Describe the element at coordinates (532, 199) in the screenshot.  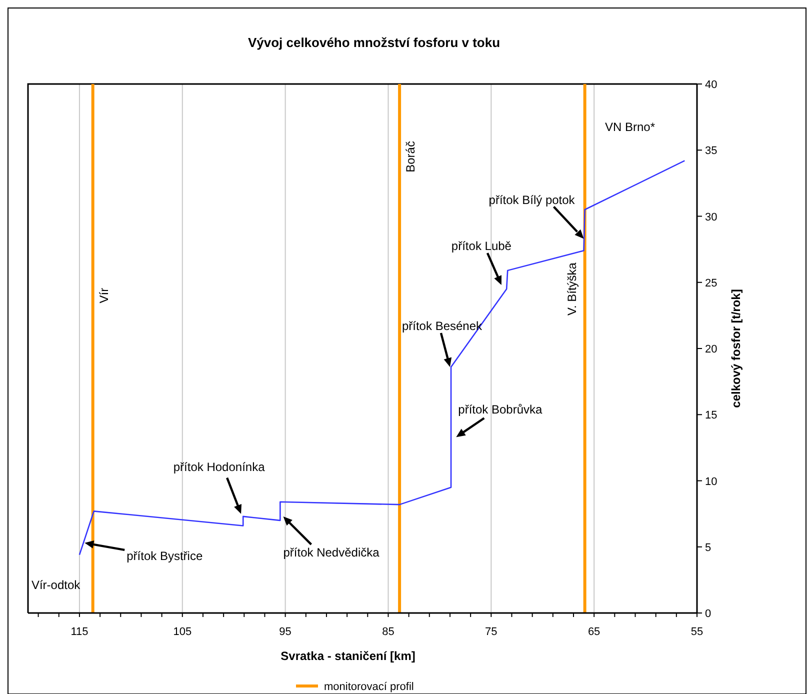
I see `annotation: přítok Bílý potok` at that location.